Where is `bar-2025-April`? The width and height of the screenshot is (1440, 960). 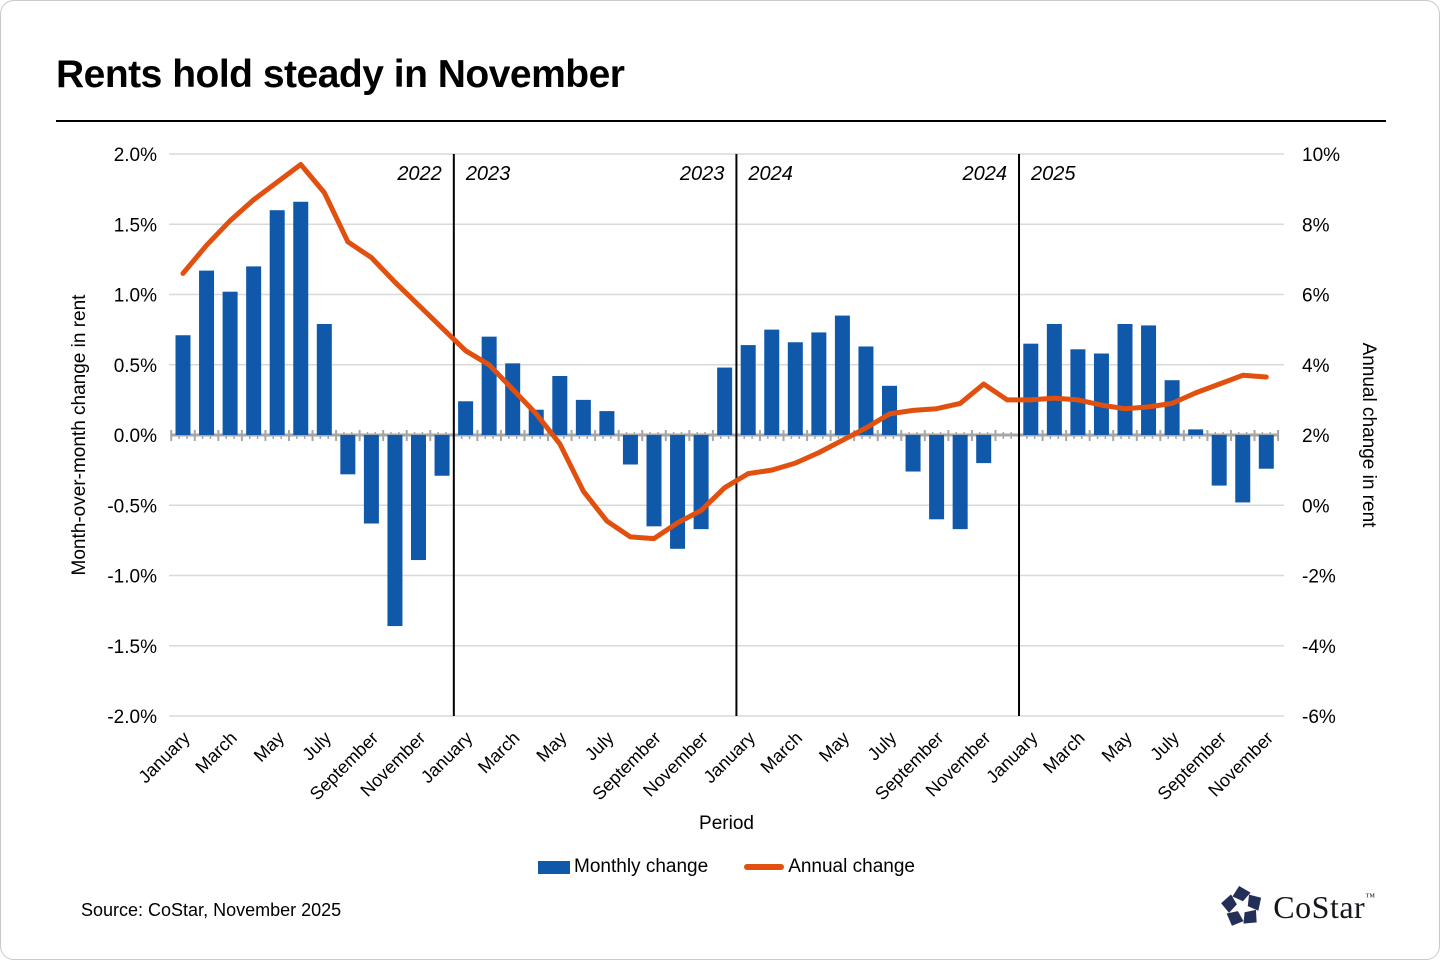
bar-2025-April is located at coordinates (1101, 394).